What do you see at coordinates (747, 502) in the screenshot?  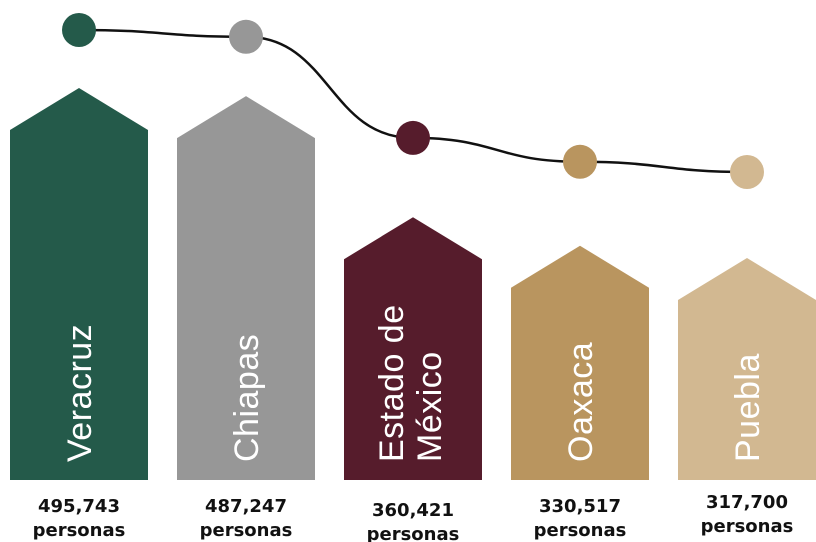 I see `value-label-4: 317,700` at bounding box center [747, 502].